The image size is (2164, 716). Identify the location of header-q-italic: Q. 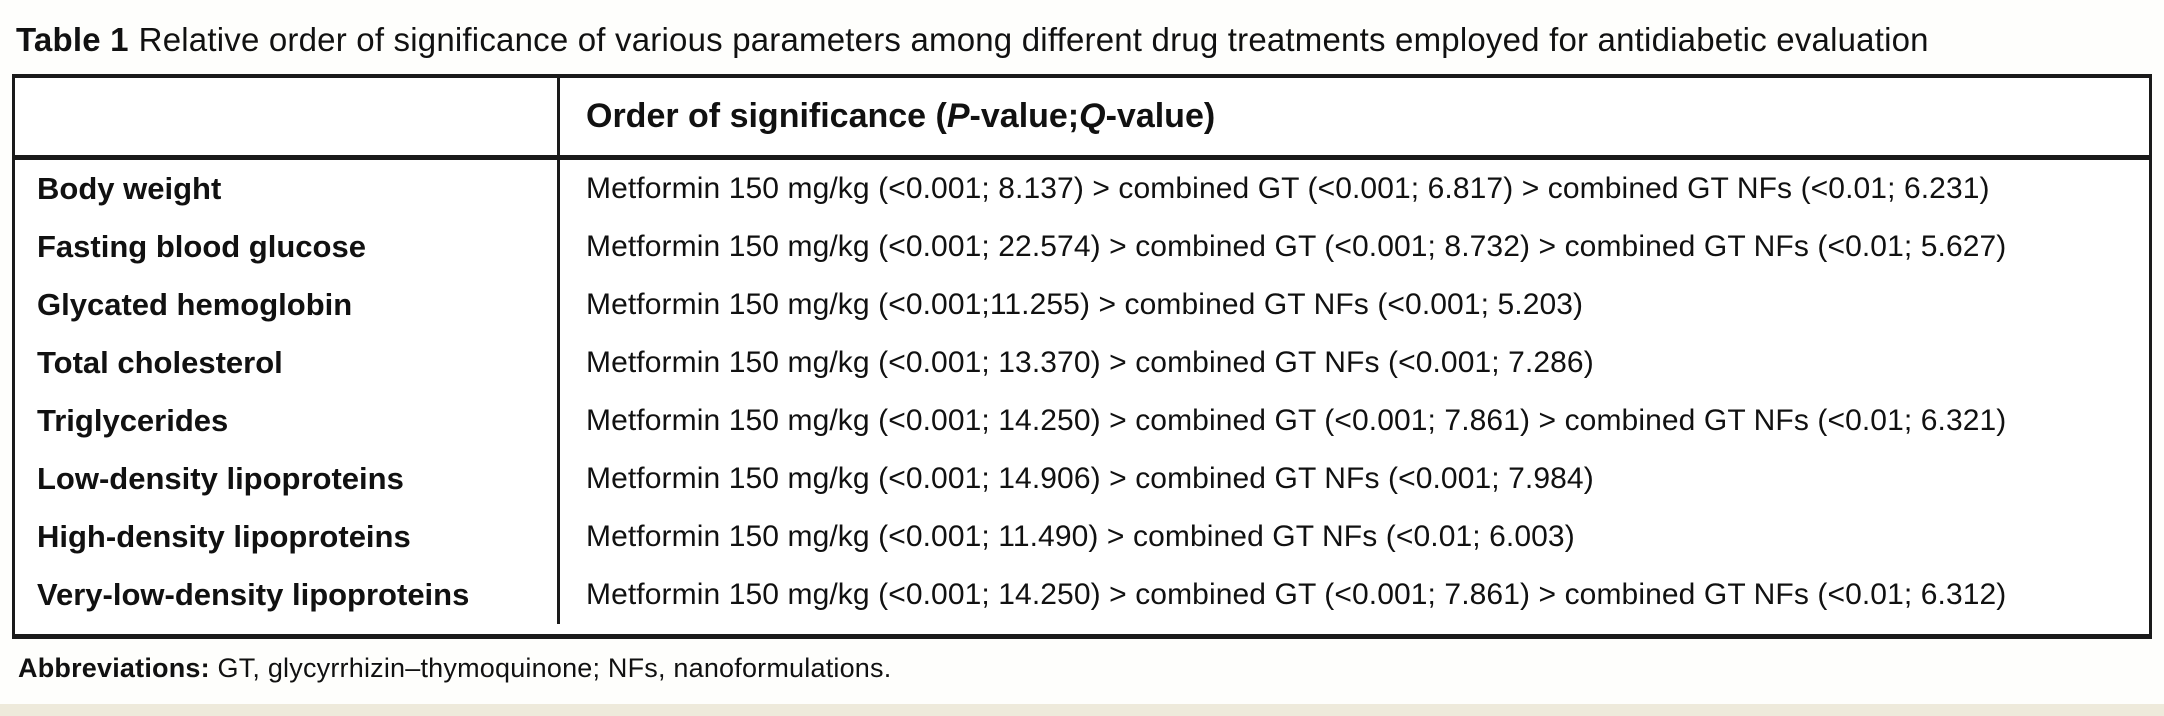
(1092, 115).